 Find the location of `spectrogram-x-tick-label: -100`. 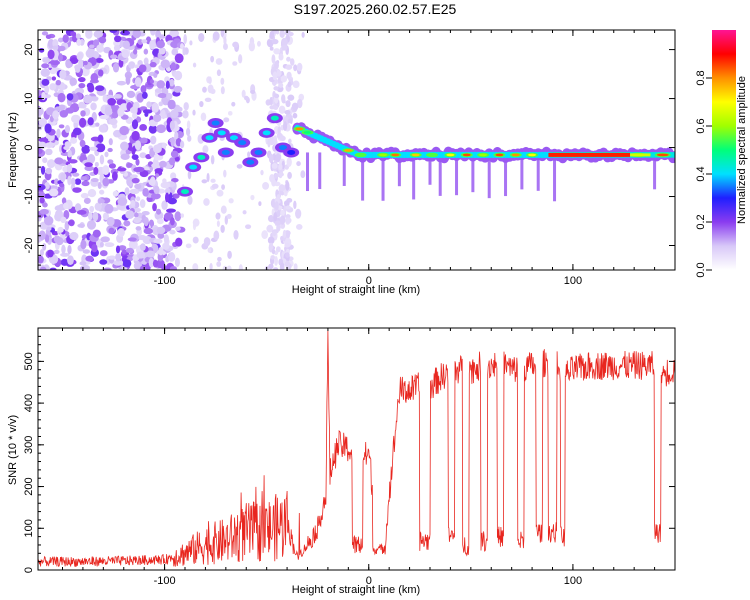

spectrogram-x-tick-label: -100 is located at coordinates (165, 281).